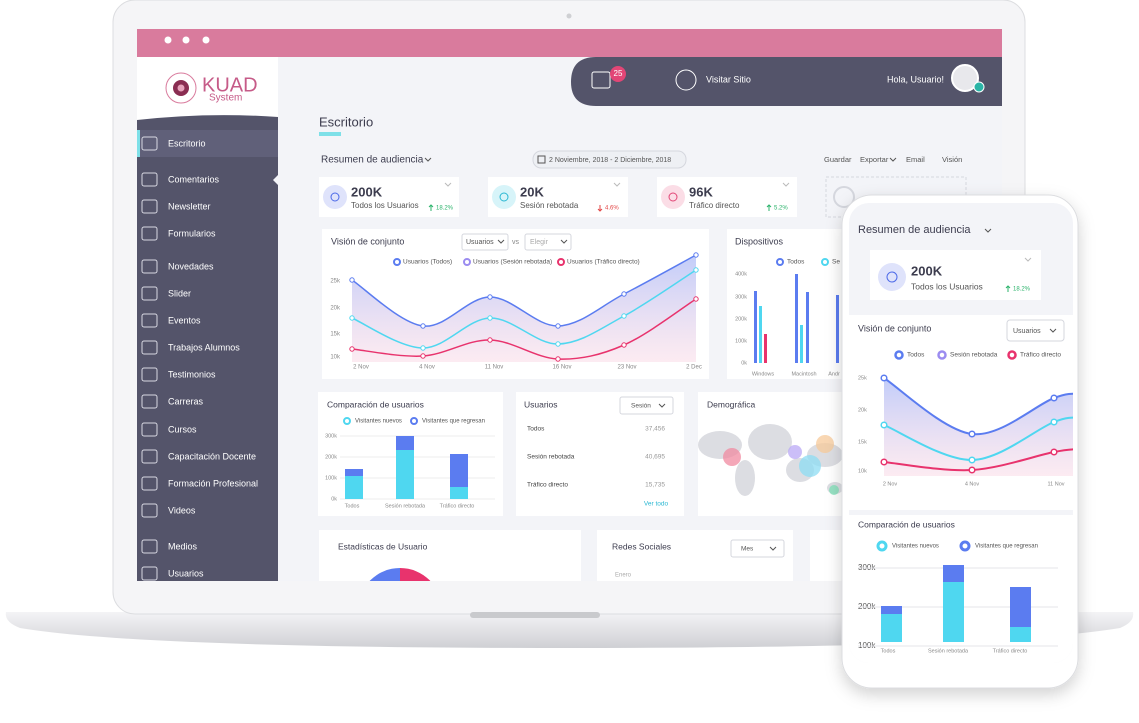 The width and height of the screenshot is (1139, 723). I want to click on select, so click(548, 242).